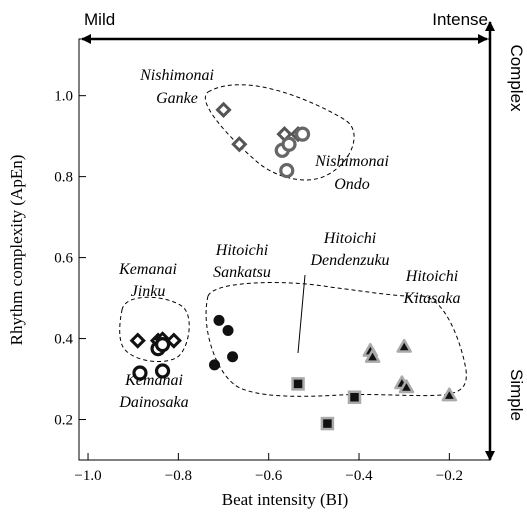 The image size is (527, 515). I want to click on x-tick-label: −0.4, so click(359, 476).